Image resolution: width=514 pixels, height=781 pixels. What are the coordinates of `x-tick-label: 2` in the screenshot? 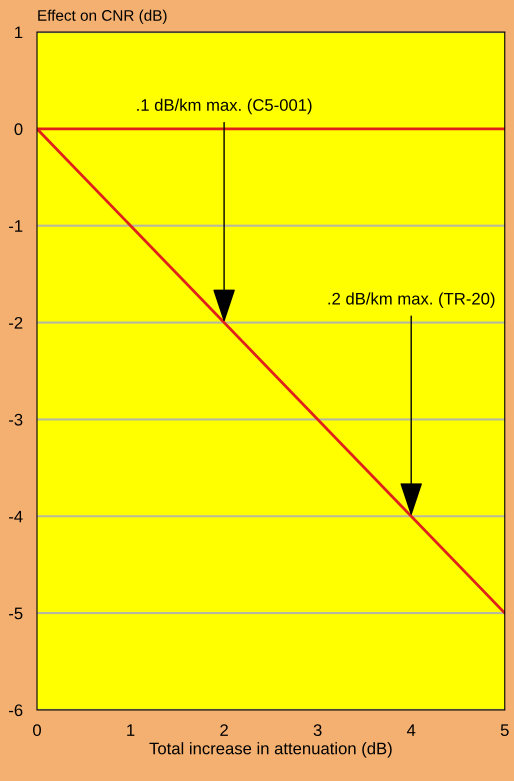 It's located at (224, 730).